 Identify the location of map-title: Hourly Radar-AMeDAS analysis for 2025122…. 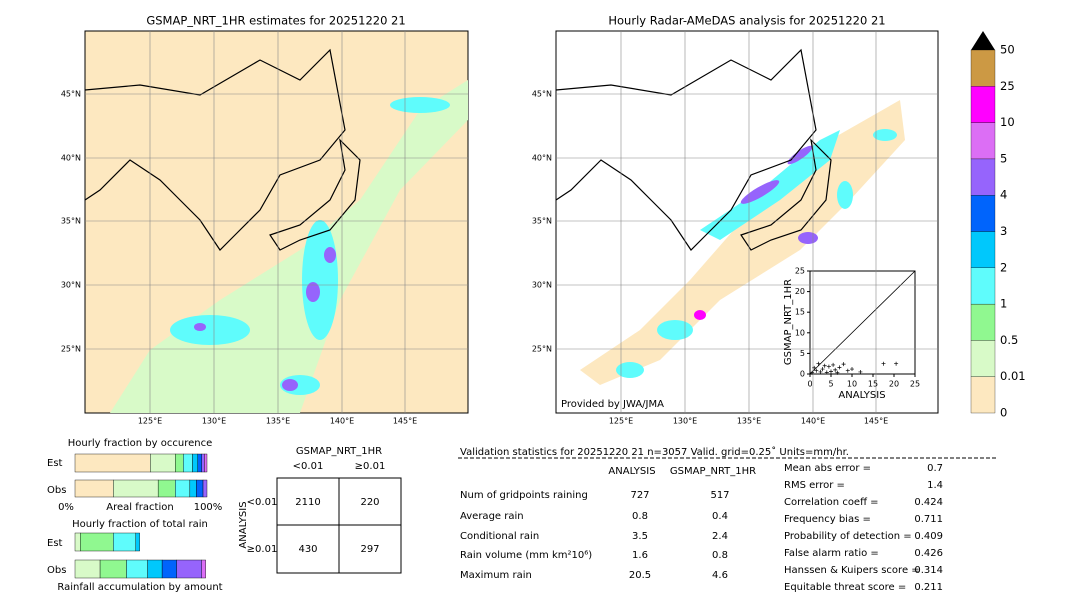
(746, 21).